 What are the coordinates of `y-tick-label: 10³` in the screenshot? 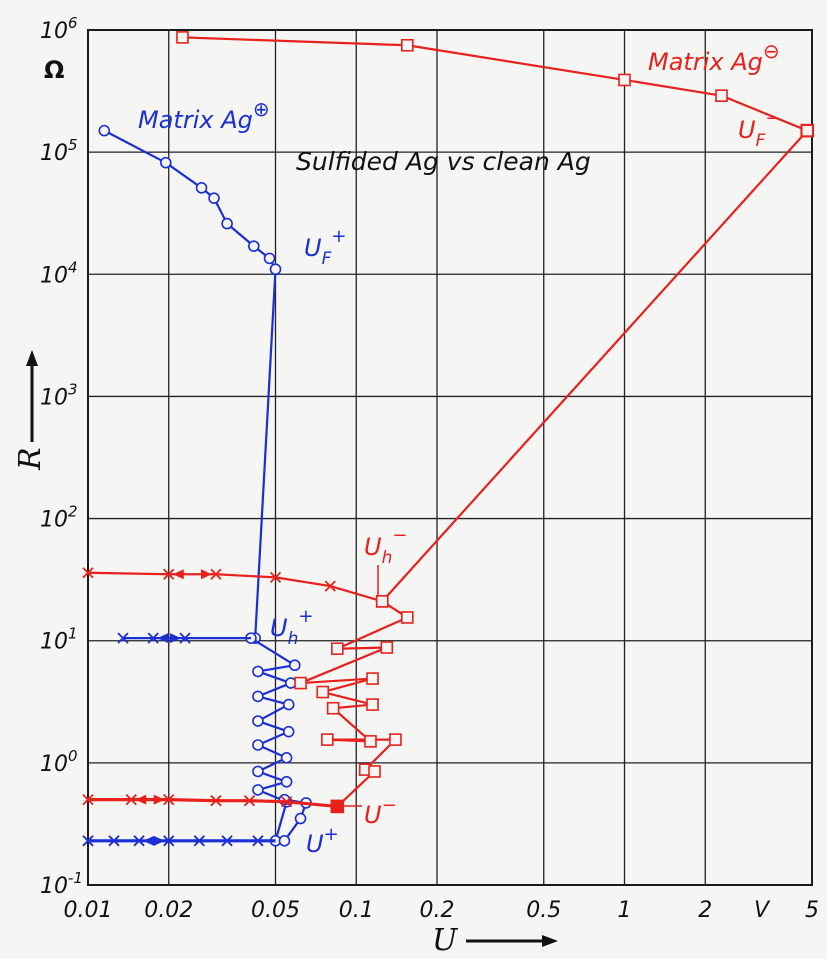 It's located at (59, 395).